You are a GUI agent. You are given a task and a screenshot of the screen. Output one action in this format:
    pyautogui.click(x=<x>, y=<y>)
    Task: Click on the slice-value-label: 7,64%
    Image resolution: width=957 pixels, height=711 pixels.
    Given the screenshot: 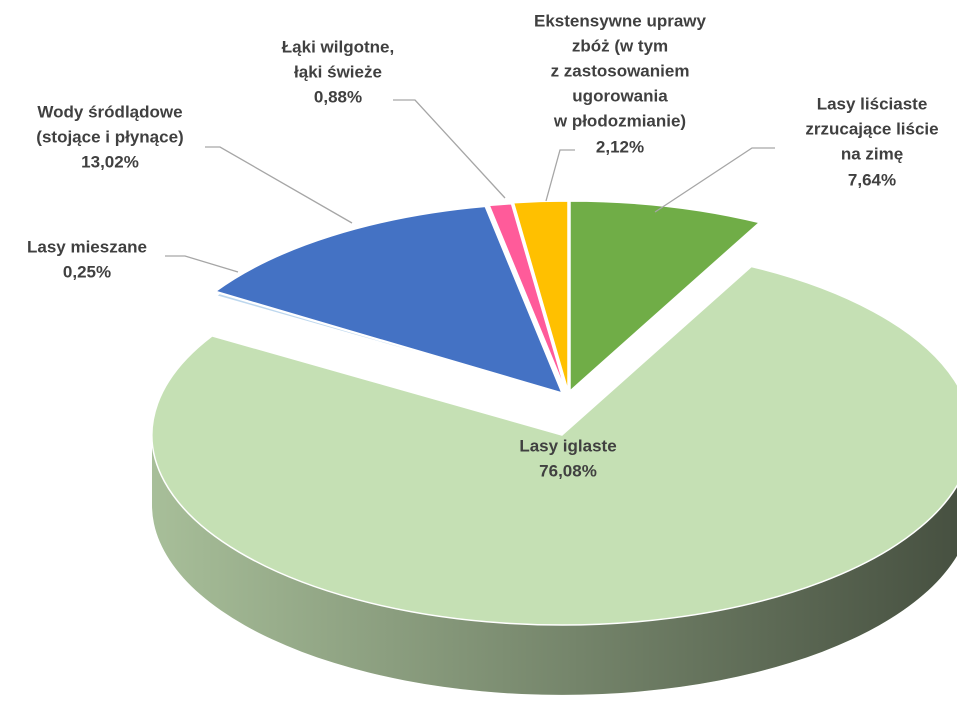 What is the action you would take?
    pyautogui.click(x=872, y=179)
    